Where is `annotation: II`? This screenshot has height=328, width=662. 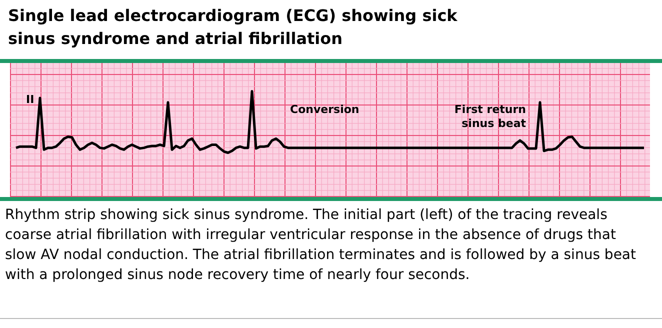 annotation: II is located at coordinates (30, 99).